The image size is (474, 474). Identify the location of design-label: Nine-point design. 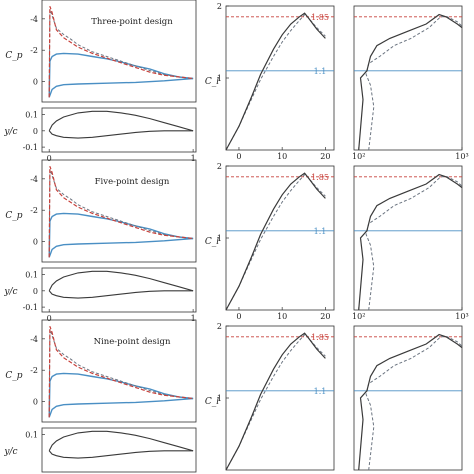
(132, 342).